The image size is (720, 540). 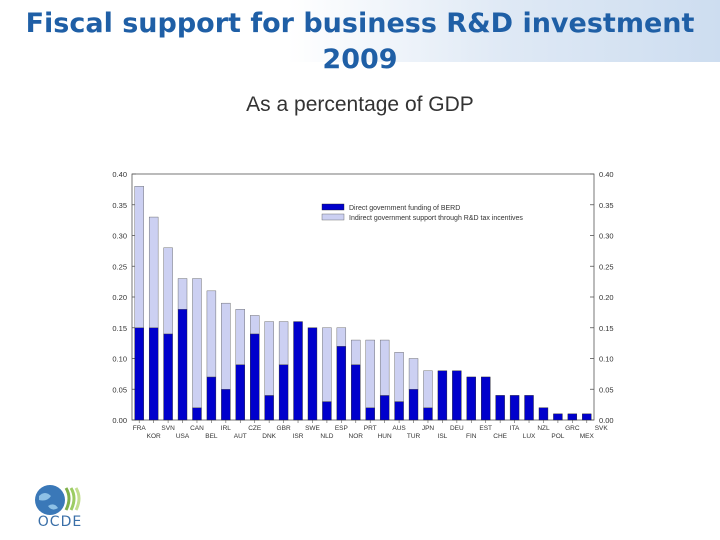 I want to click on x-tick-label: ITA, so click(x=515, y=428).